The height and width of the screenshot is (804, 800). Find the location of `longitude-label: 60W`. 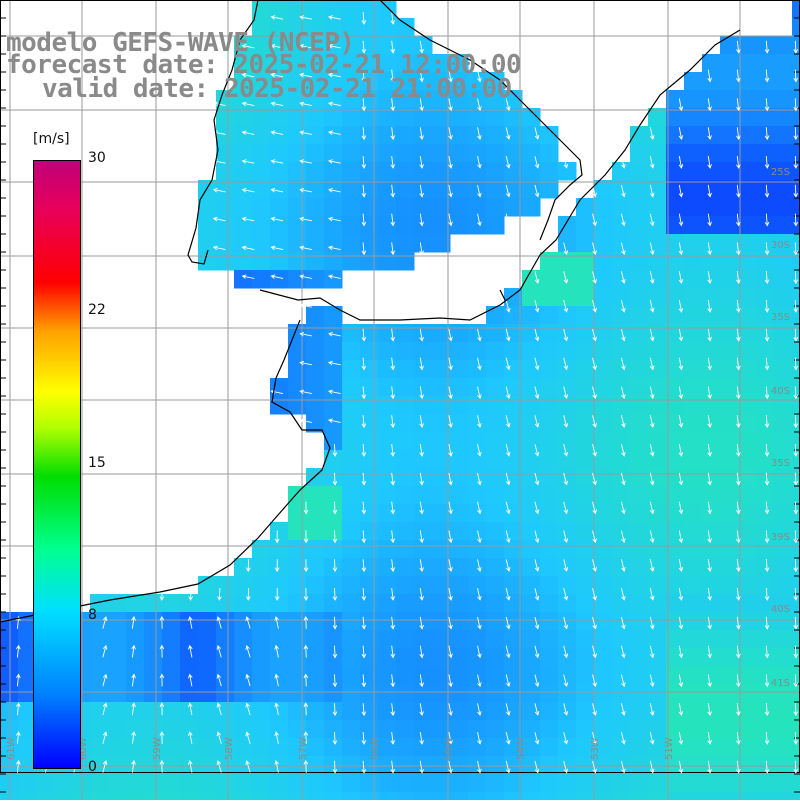

longitude-label: 60W is located at coordinates (83, 748).